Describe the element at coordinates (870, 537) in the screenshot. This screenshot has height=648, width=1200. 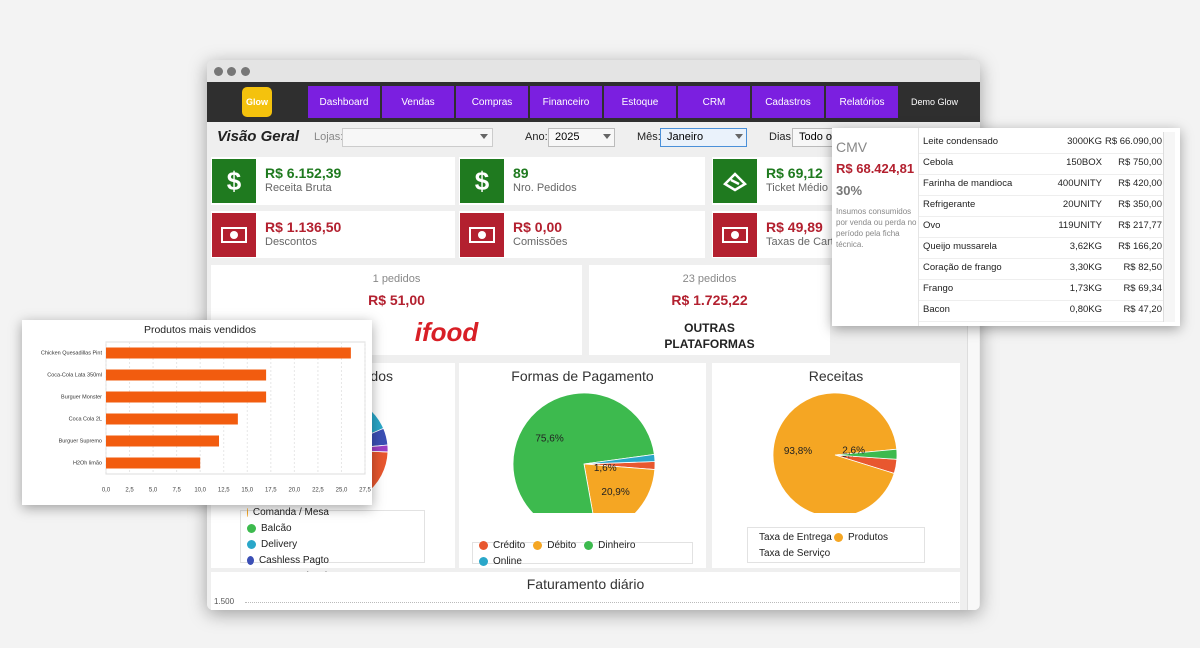
I see `legend-item: Produtos` at that location.